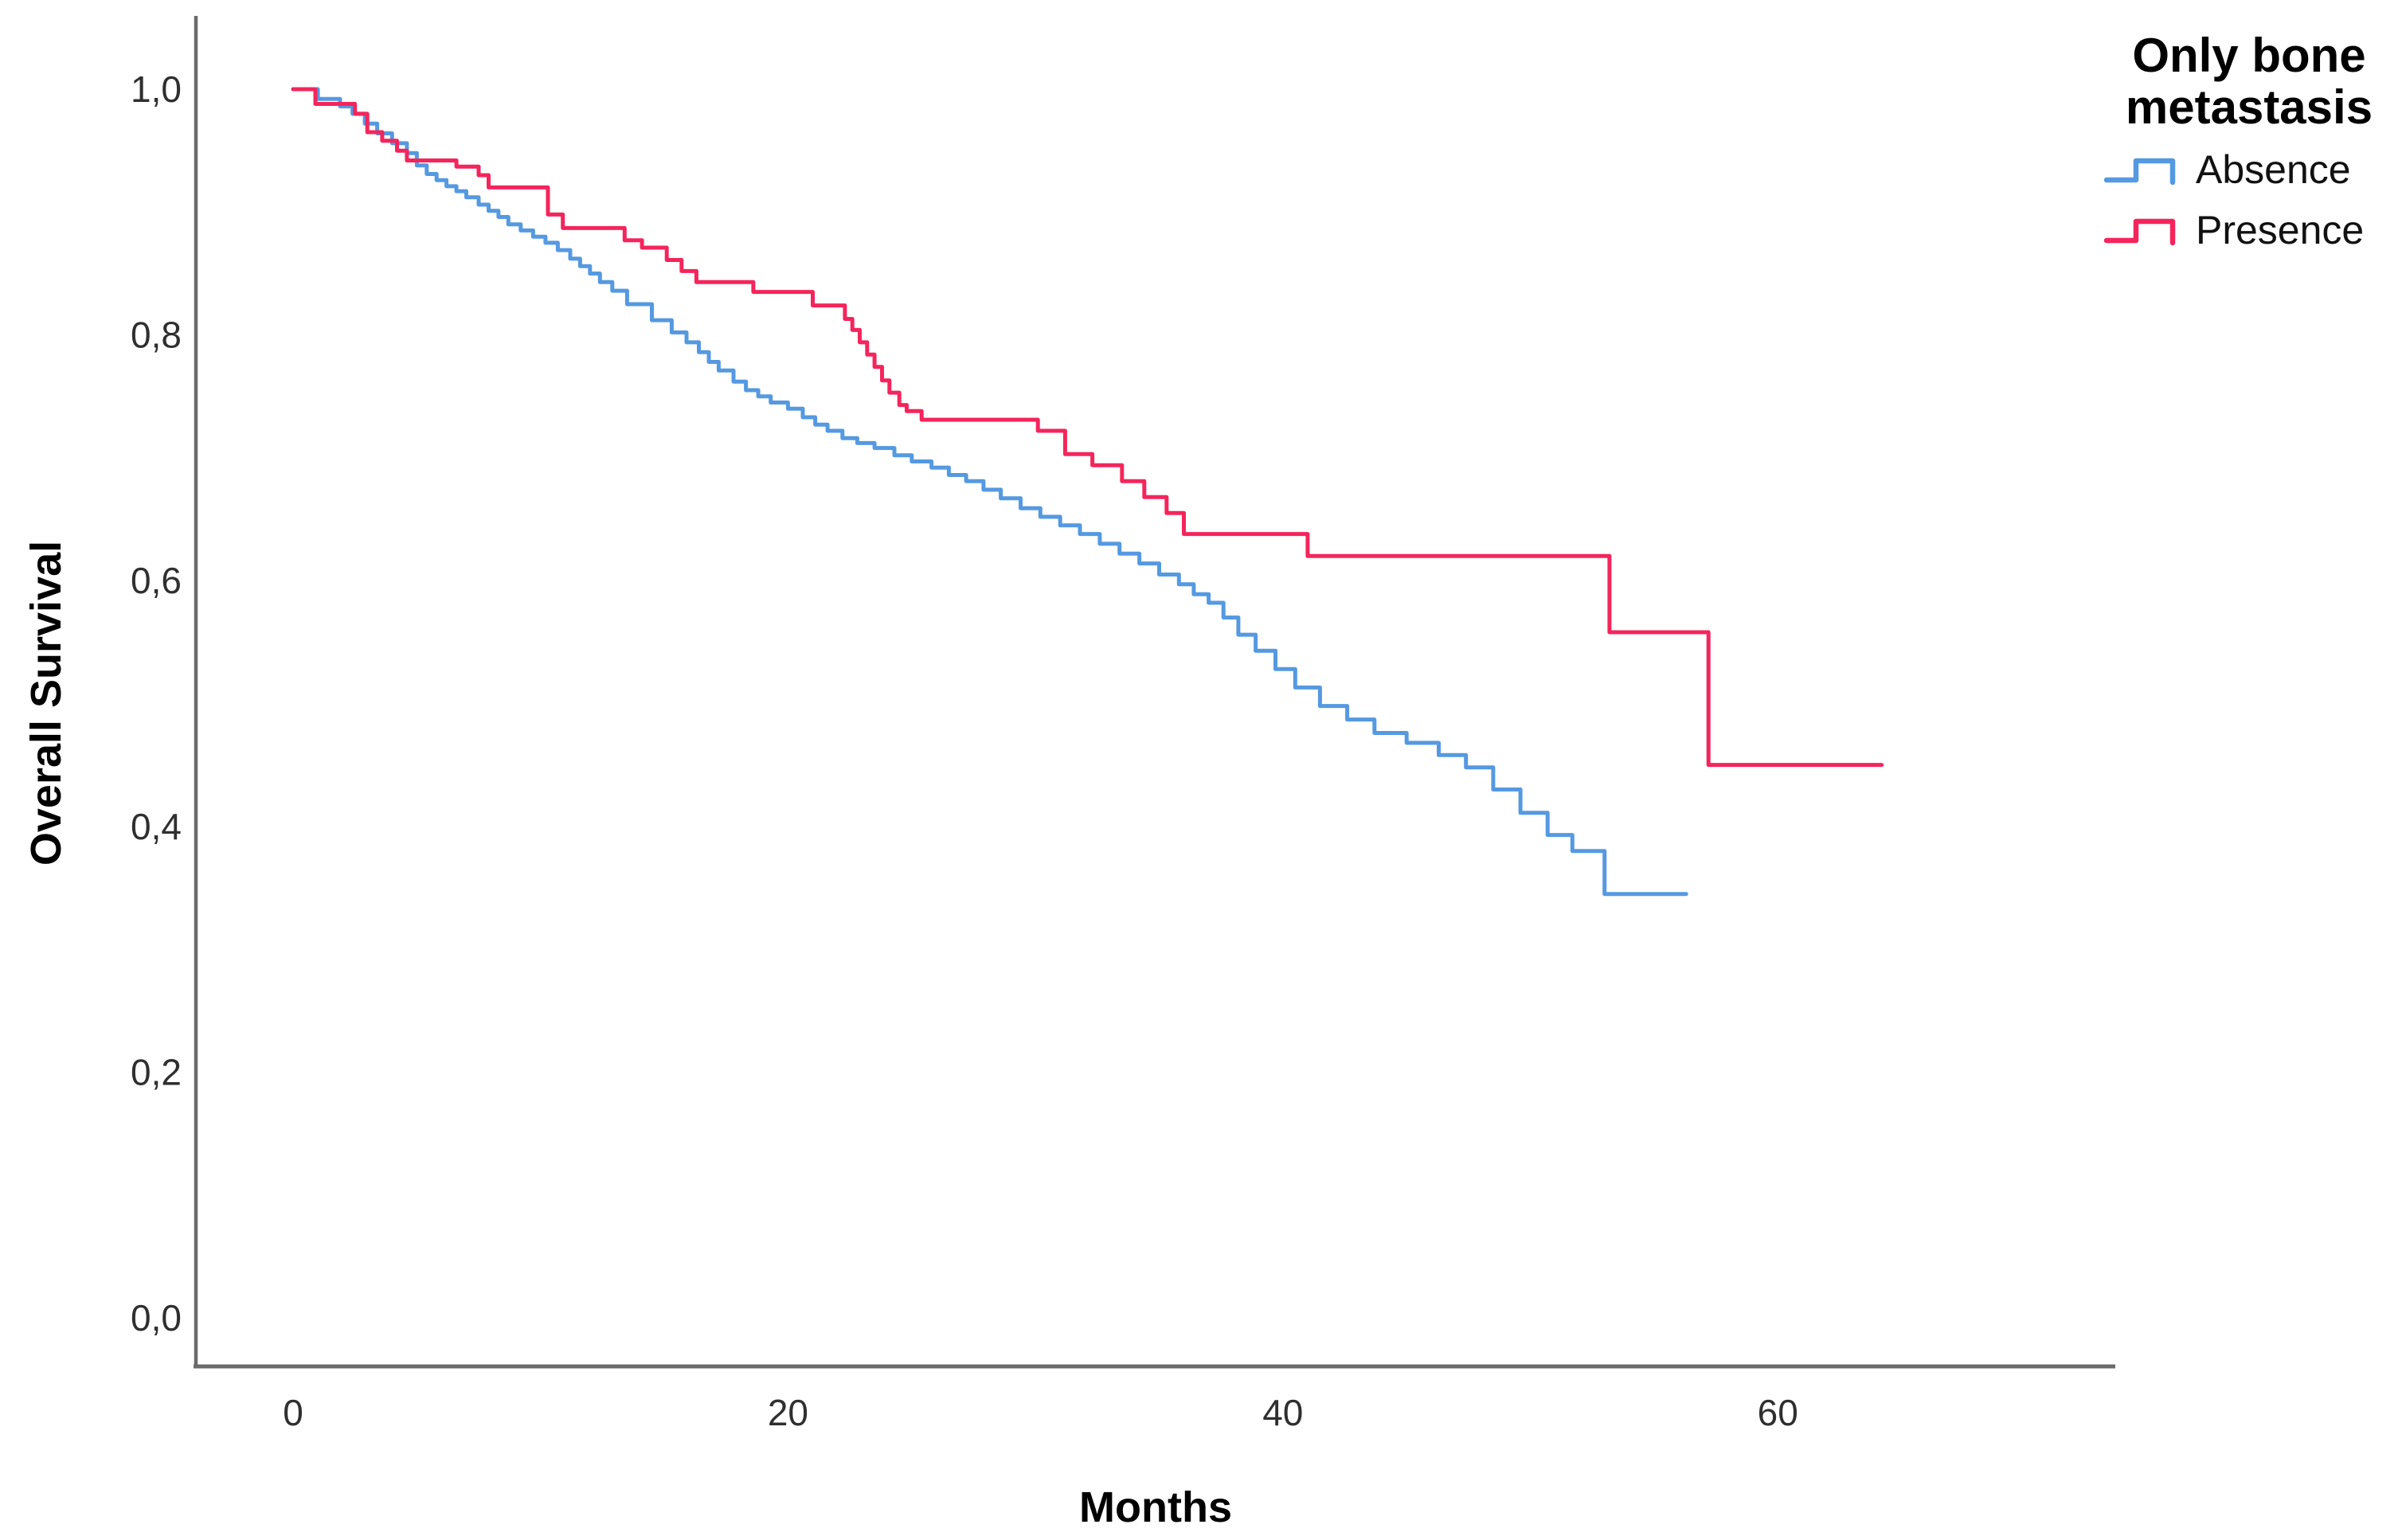  Describe the element at coordinates (156, 335) in the screenshot. I see `y-tick-label: 0,8` at that location.